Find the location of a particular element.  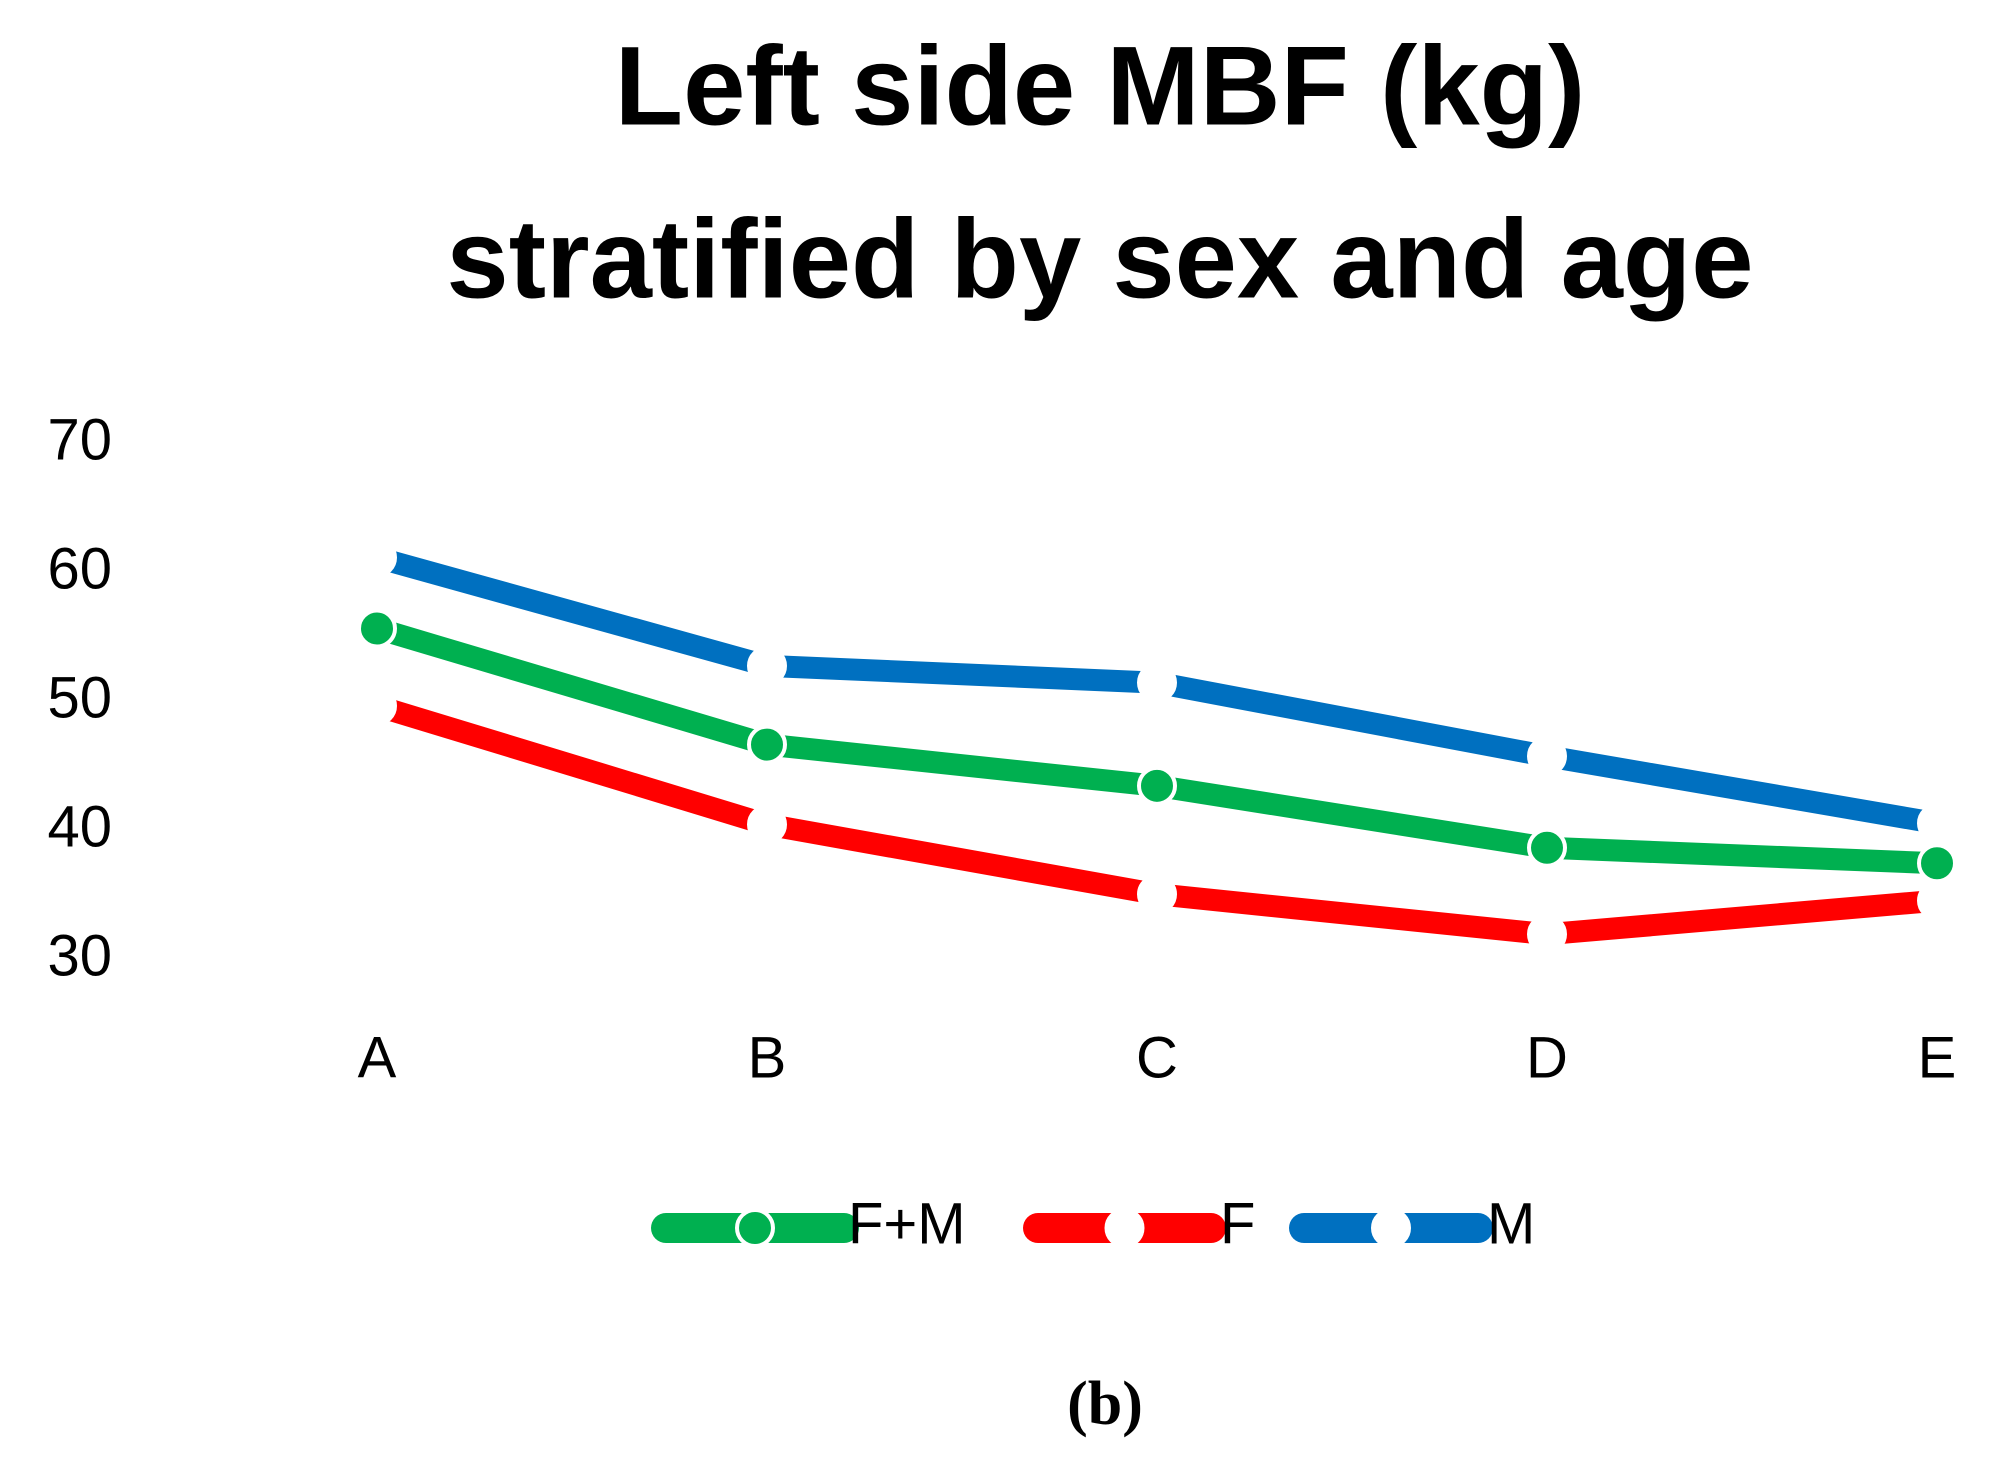

x-tick-label: B is located at coordinates (767, 1057).